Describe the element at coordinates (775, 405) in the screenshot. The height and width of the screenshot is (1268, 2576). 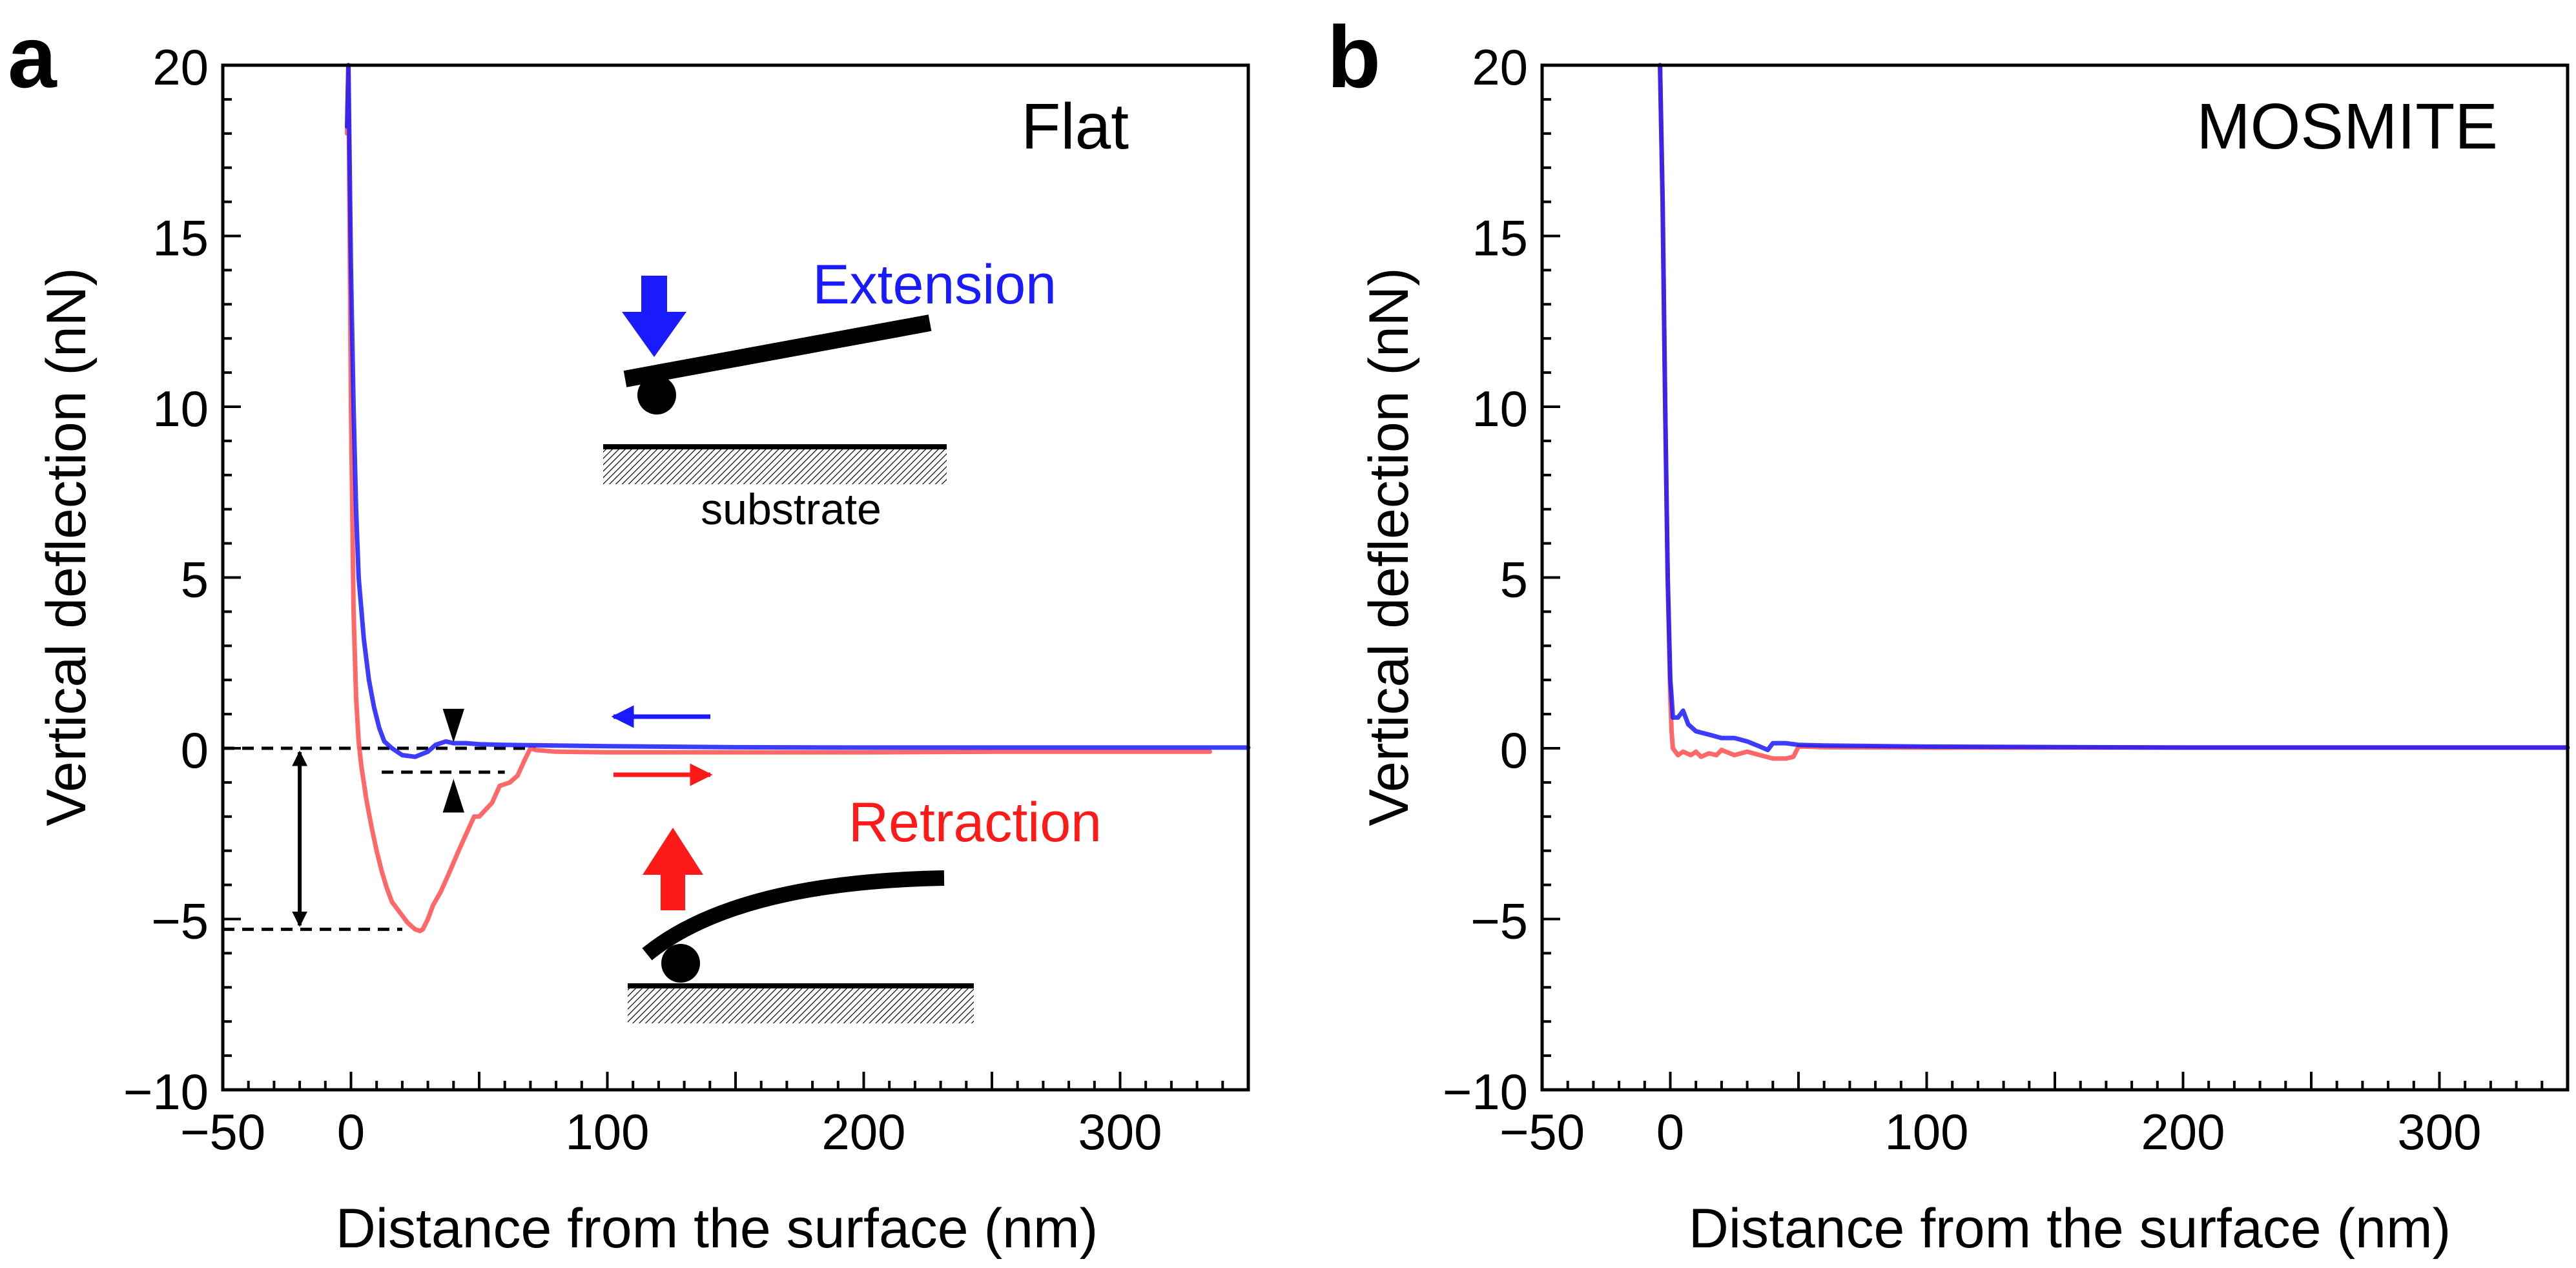
I see `extension-schematic: substrate` at that location.